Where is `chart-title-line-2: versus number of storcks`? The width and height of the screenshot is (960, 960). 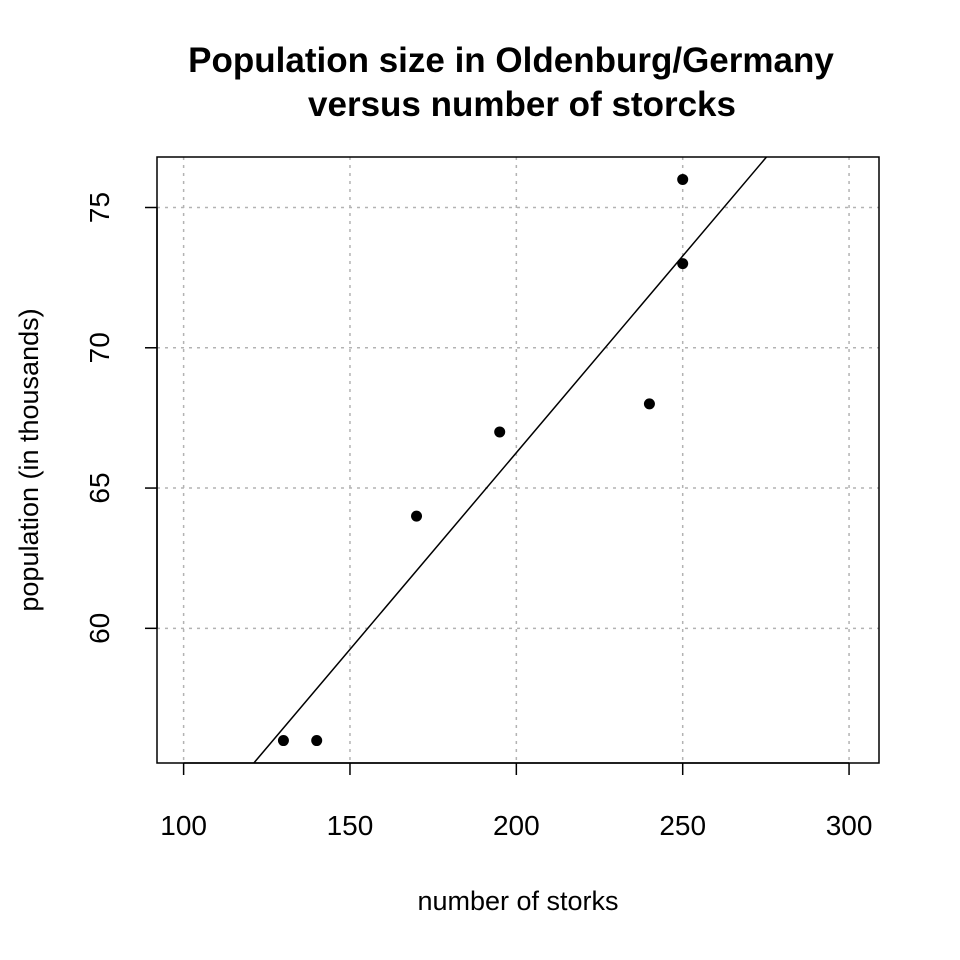 chart-title-line-2: versus number of storcks is located at coordinates (522, 104).